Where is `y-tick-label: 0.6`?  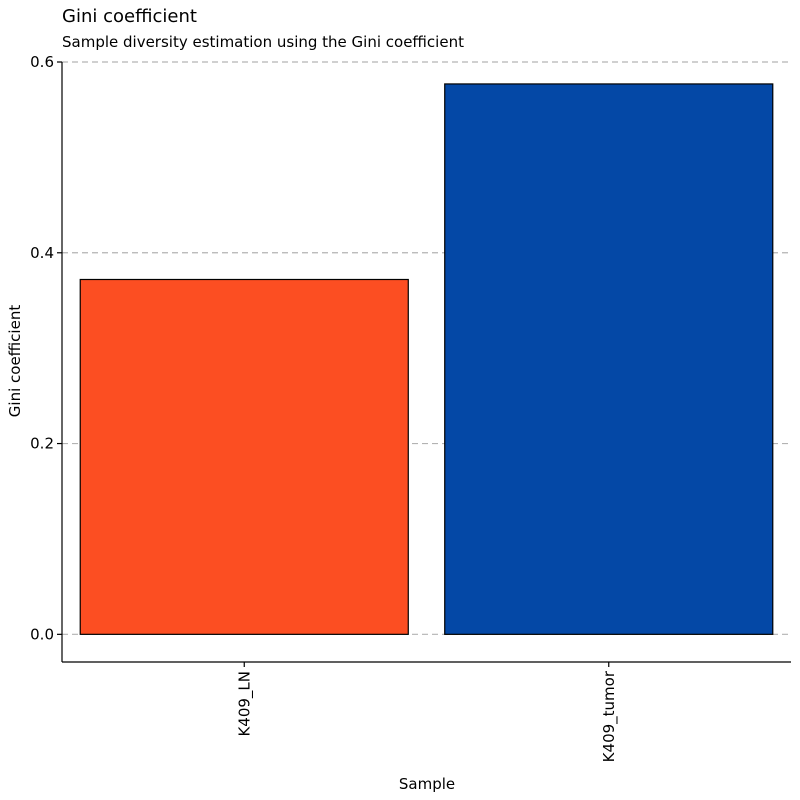
y-tick-label: 0.6 is located at coordinates (42, 62).